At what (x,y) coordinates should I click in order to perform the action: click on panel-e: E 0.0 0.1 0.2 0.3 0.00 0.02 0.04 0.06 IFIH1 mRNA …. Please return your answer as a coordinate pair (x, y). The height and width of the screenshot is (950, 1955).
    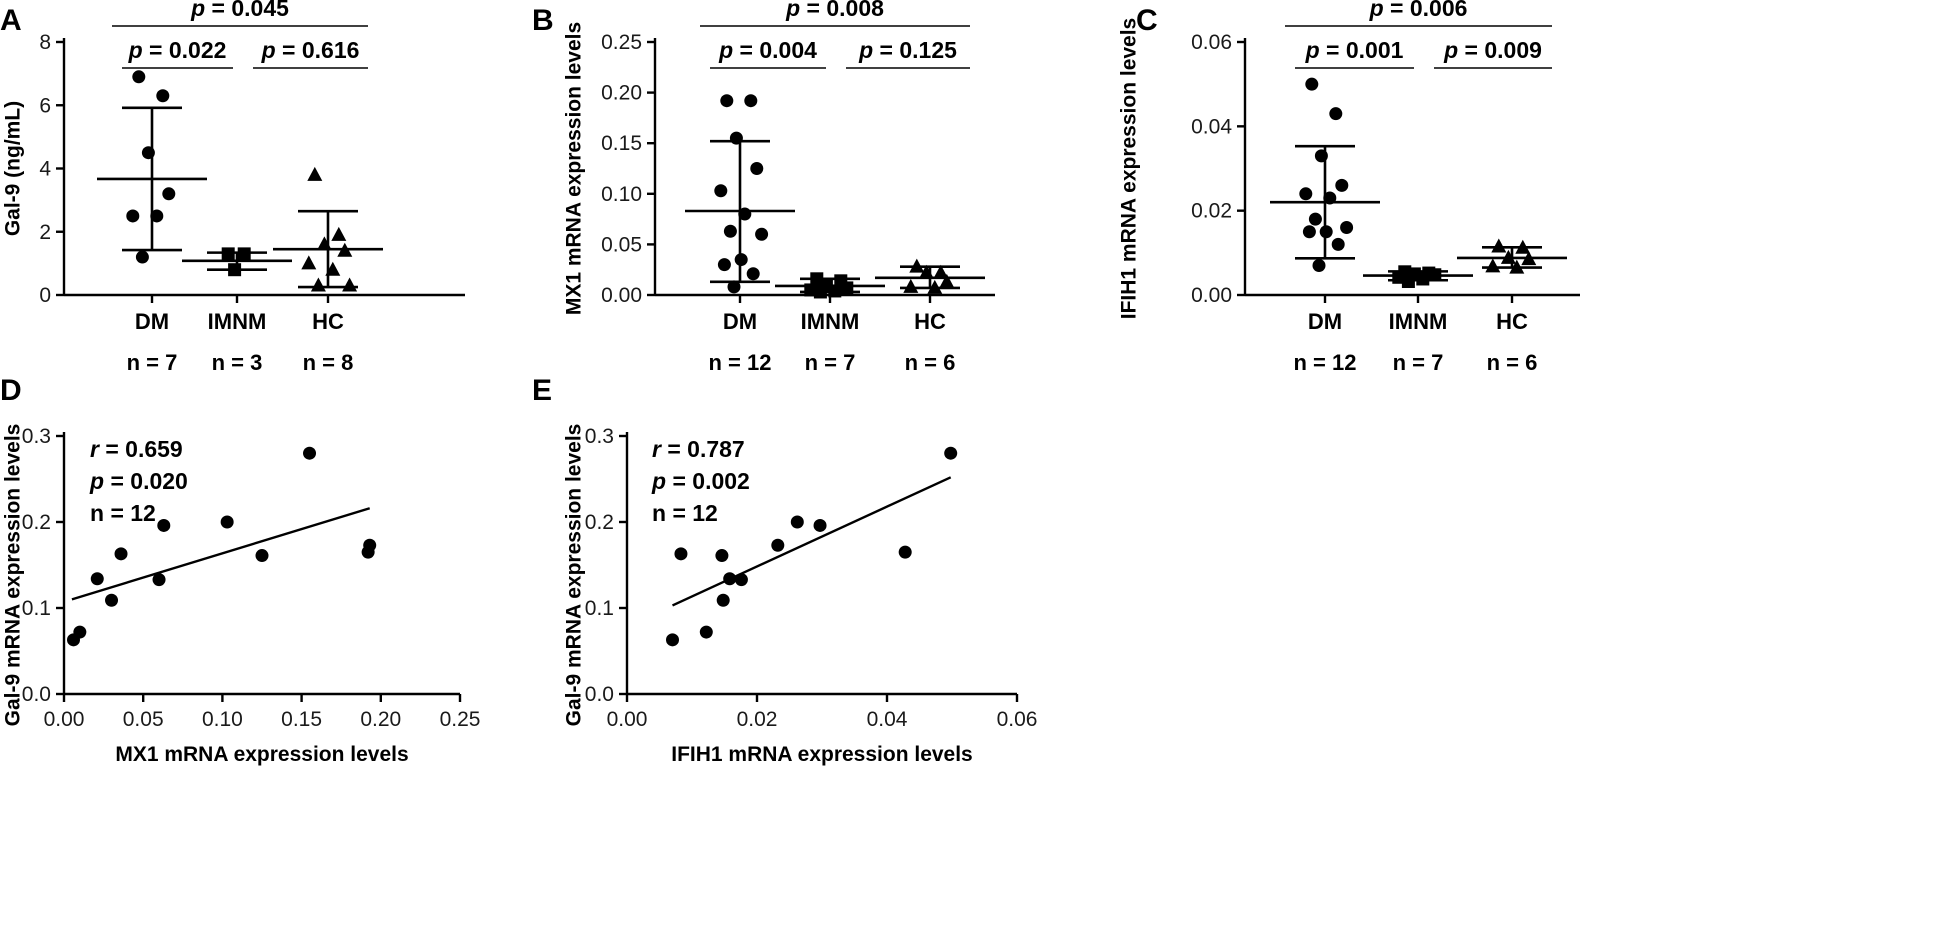
    Looking at the image, I should click on (784, 570).